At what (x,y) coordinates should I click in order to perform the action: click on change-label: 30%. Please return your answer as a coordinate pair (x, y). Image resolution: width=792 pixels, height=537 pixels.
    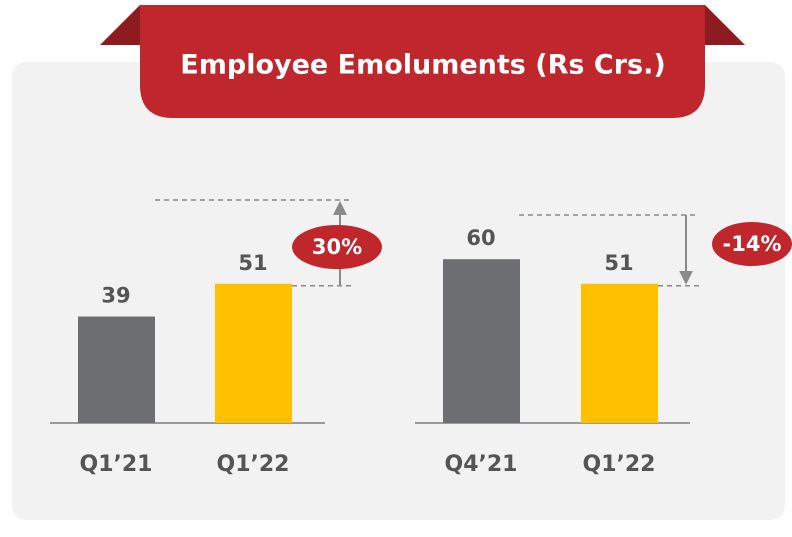
    Looking at the image, I should click on (337, 247).